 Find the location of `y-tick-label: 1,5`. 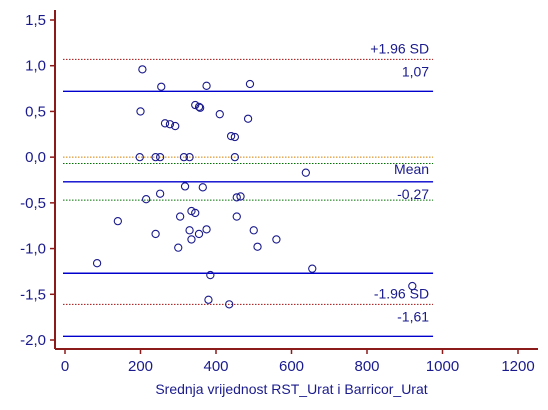

y-tick-label: 1,5 is located at coordinates (35, 20).